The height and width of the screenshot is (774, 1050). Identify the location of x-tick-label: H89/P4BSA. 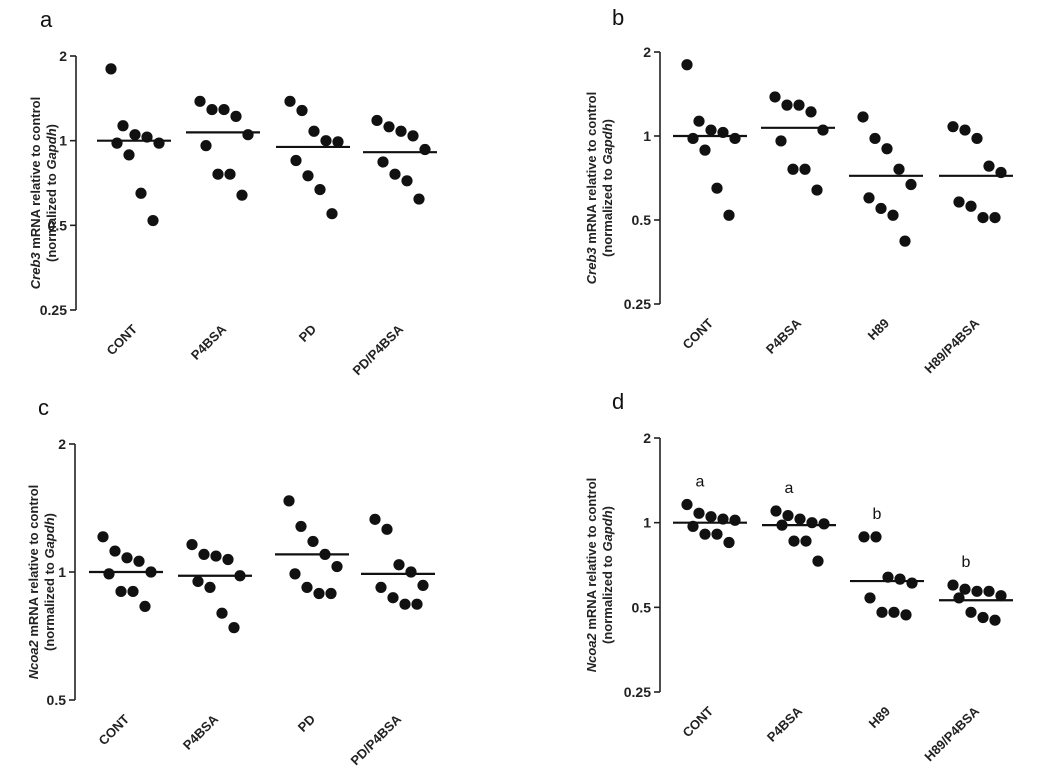
(951, 345).